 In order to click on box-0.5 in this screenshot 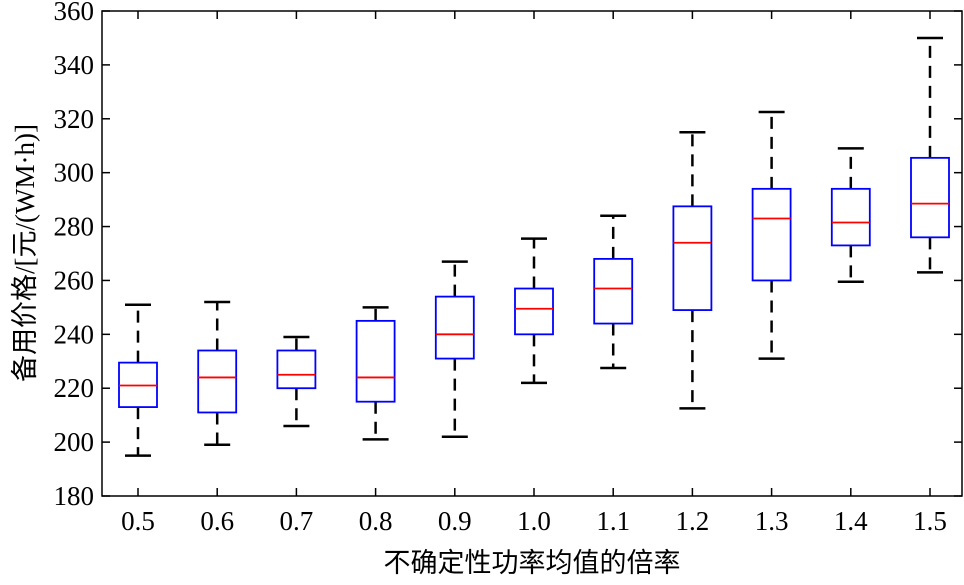, I will do `click(138, 380)`.